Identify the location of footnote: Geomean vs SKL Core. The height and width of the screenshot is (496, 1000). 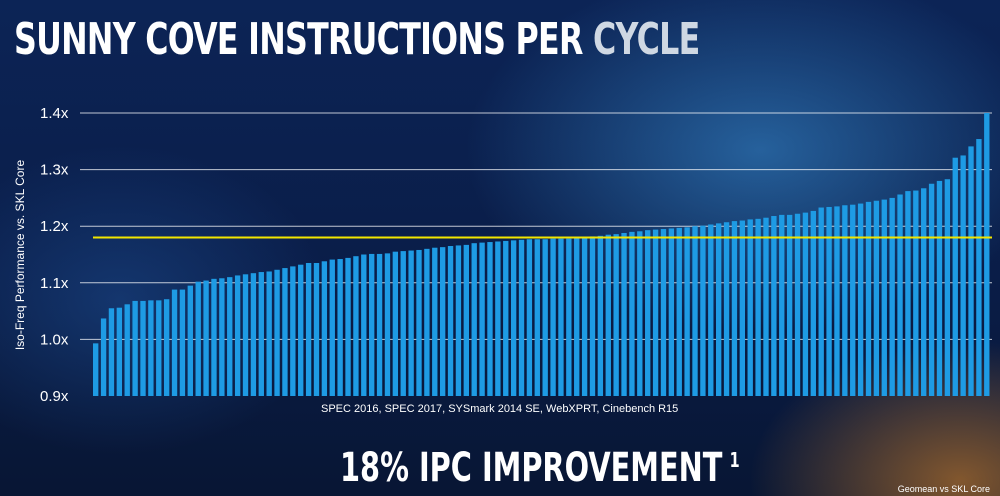
(943, 489).